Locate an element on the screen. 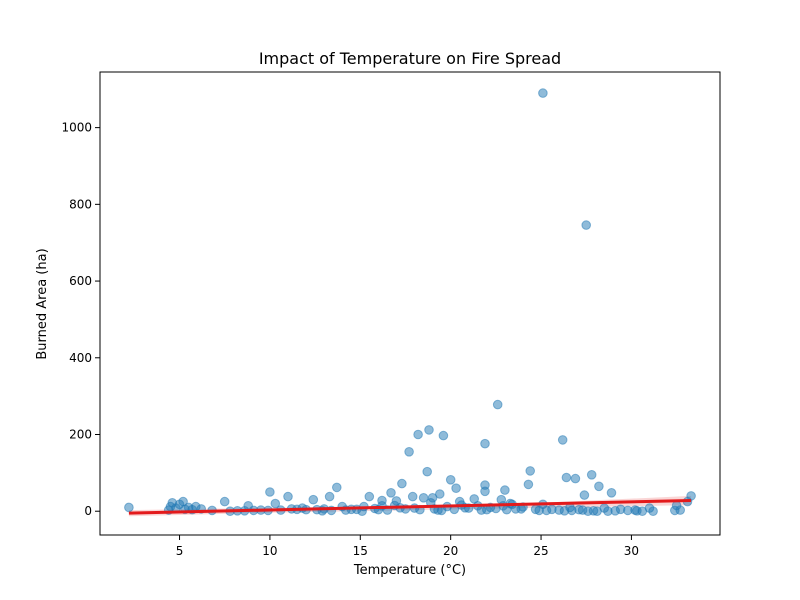 This screenshot has height=600, width=800. y-tick-label: 200 is located at coordinates (80, 434).